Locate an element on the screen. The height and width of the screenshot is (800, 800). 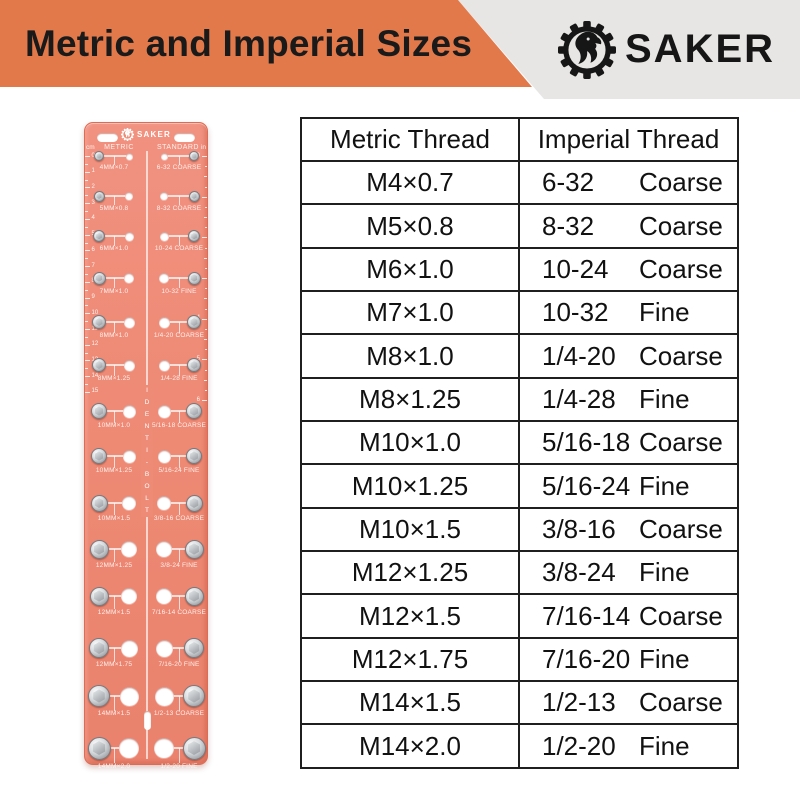
imperial-size: 6-32 is located at coordinates (568, 182).